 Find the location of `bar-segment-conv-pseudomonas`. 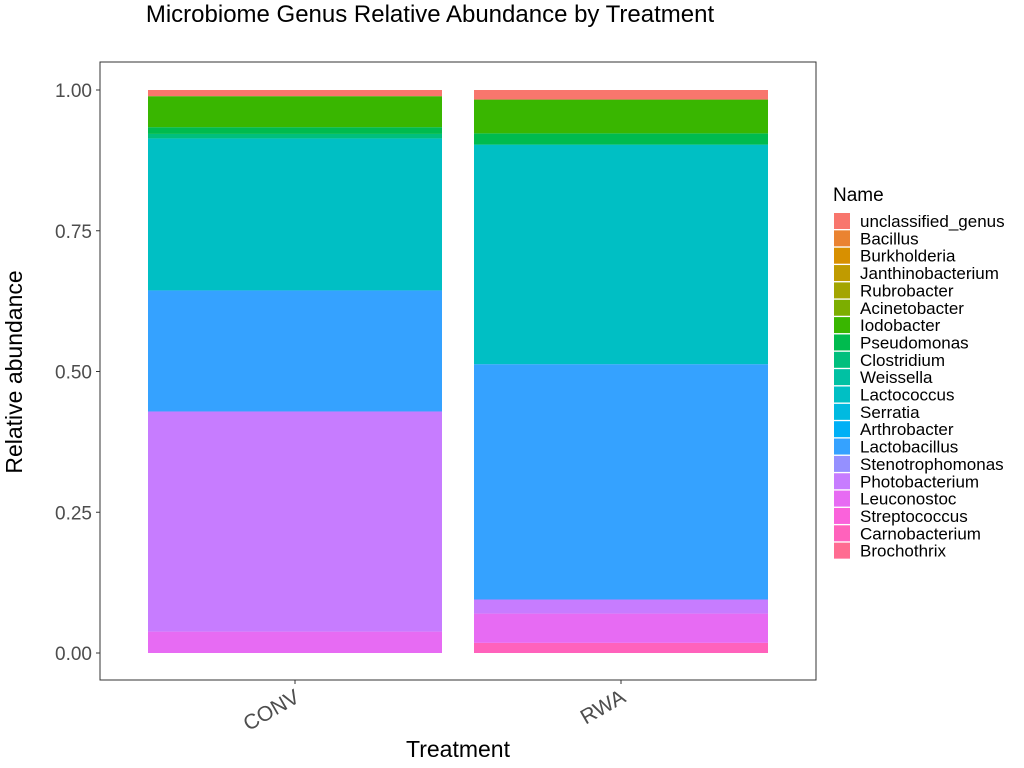

bar-segment-conv-pseudomonas is located at coordinates (295, 130).